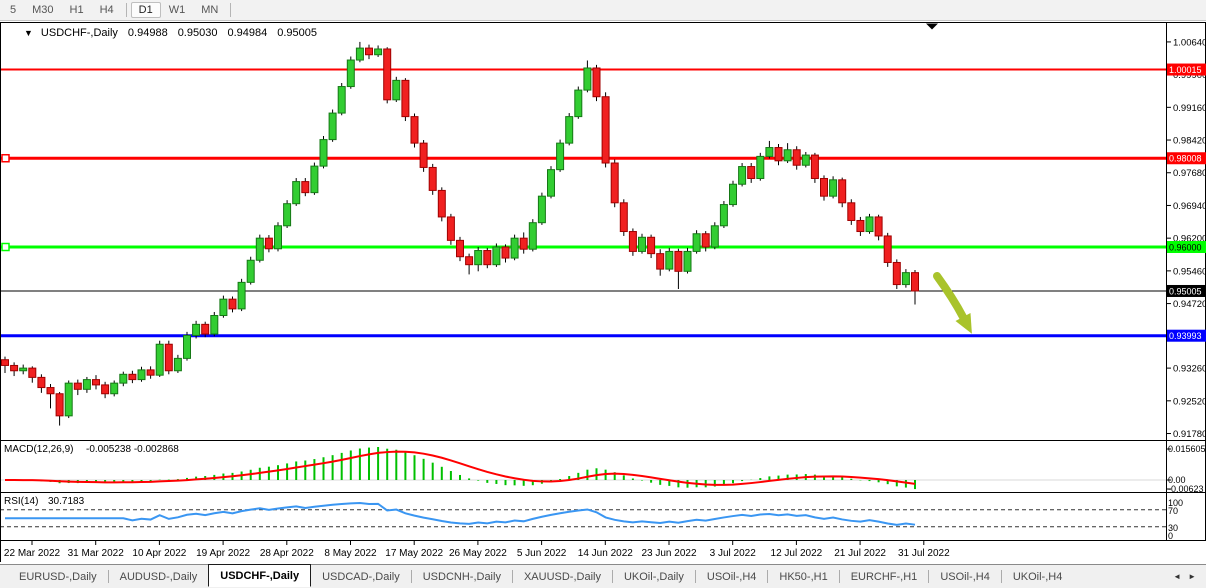 The image size is (1206, 588). Describe the element at coordinates (58, 576) in the screenshot. I see `tab-EURUSD-Daily-0: EURUSD-,Daily` at that location.